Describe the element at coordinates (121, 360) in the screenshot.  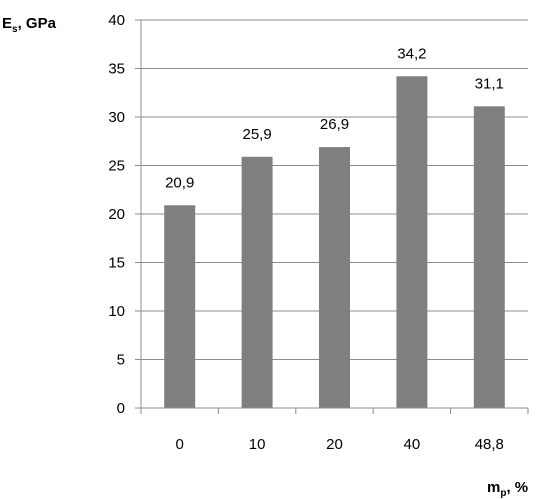
I see `y-tick-label: 5` at that location.